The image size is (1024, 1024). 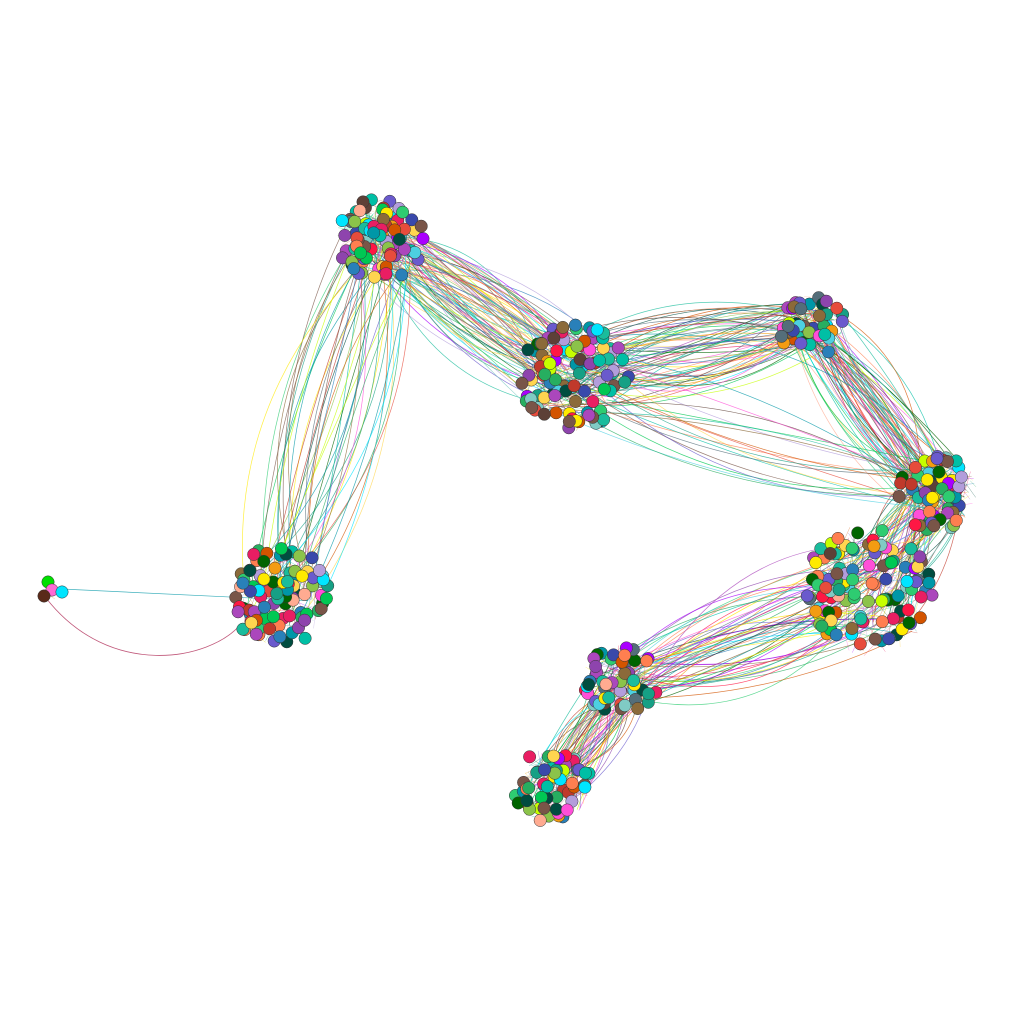 I want to click on cluster-a, so click(x=382, y=238).